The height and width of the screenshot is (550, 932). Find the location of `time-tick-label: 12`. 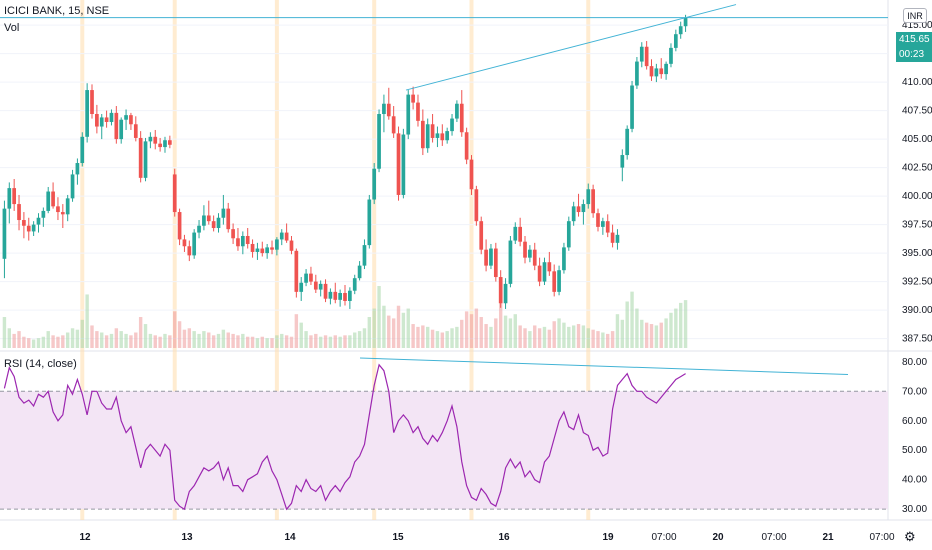

time-tick-label: 12 is located at coordinates (85, 537).